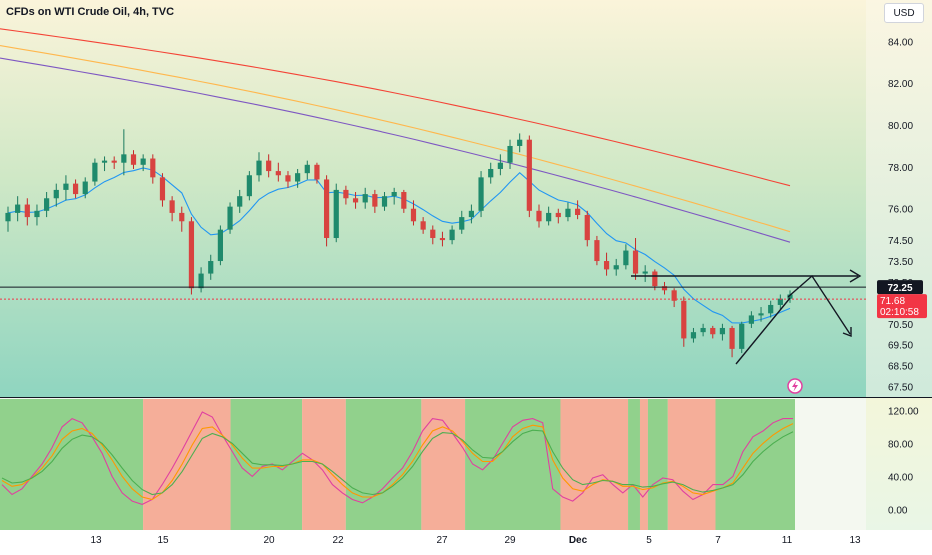  What do you see at coordinates (475, 540) in the screenshot?
I see `time-axis: 13 15 20 22 27 29 Dec 5 7 11 13` at bounding box center [475, 540].